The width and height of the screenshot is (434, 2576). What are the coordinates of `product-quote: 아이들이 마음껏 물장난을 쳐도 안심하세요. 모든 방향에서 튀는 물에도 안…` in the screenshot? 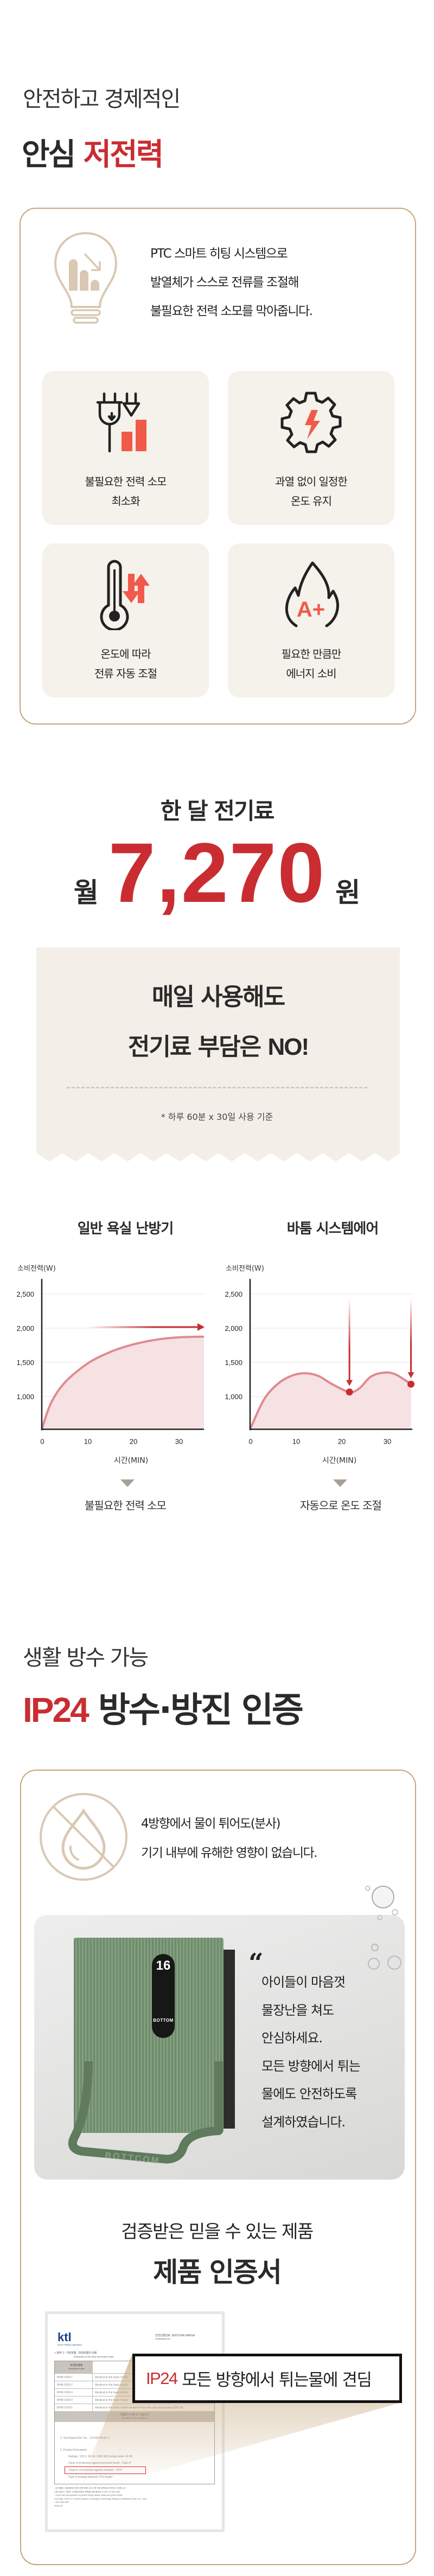 It's located at (311, 2052).